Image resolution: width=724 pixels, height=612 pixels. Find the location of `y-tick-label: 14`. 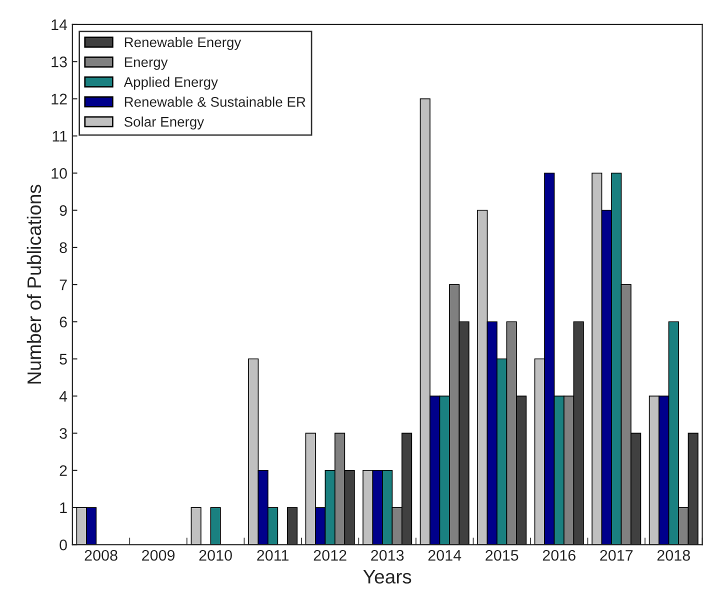

y-tick-label: 14 is located at coordinates (60, 25).